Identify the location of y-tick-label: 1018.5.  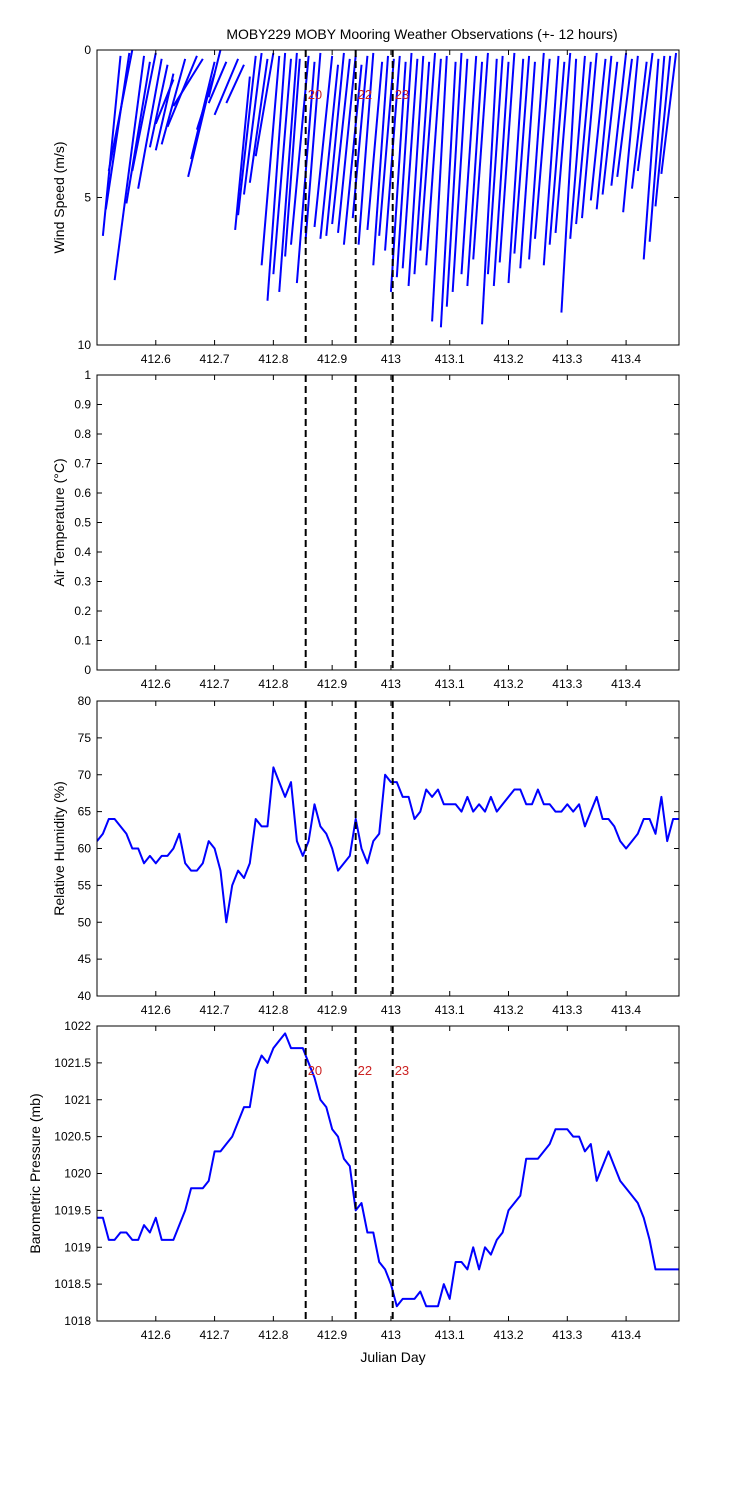
(72, 1284).